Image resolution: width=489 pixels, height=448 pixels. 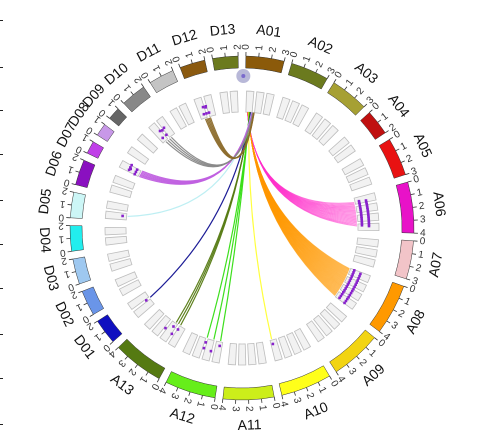 I want to click on point-d10, so click(x=162, y=130).